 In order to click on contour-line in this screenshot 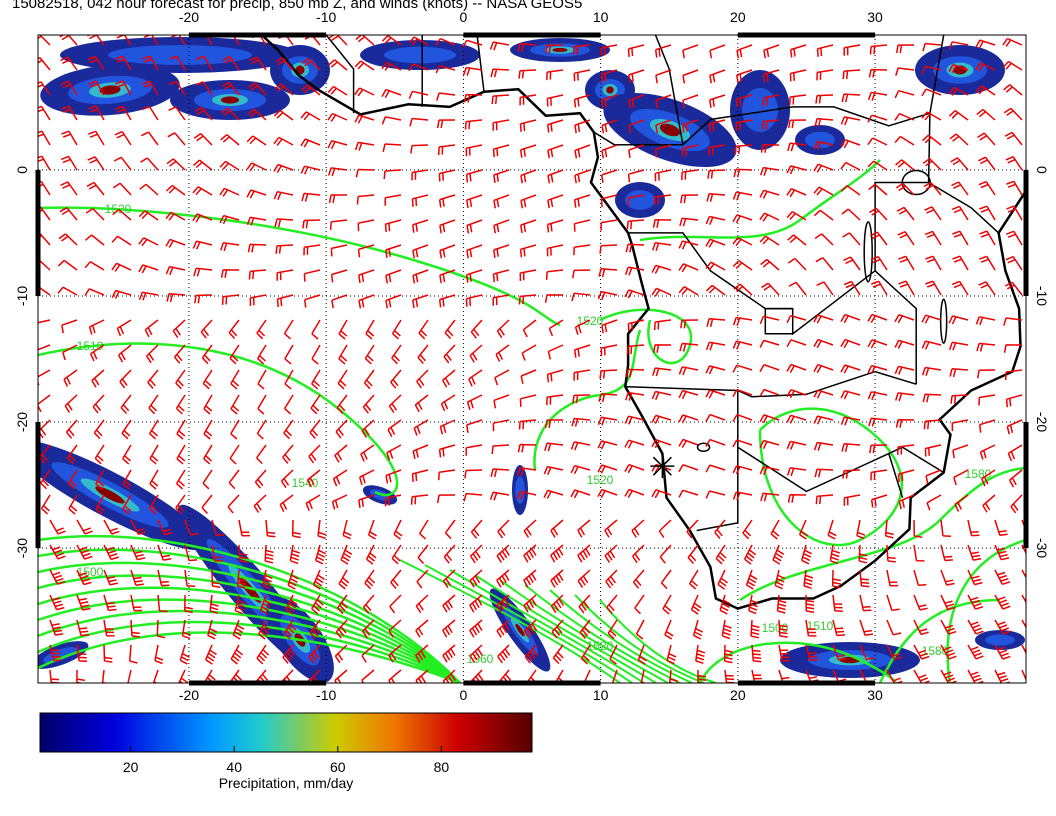, I will do `click(510, 621)`.